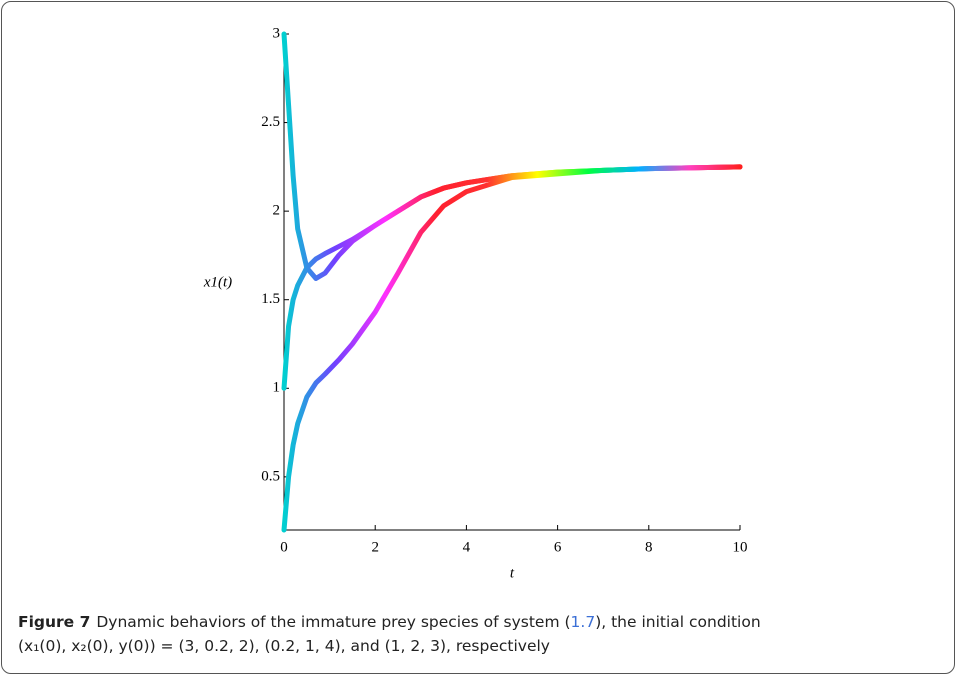  What do you see at coordinates (512, 573) in the screenshot?
I see `x-axis-label: t` at bounding box center [512, 573].